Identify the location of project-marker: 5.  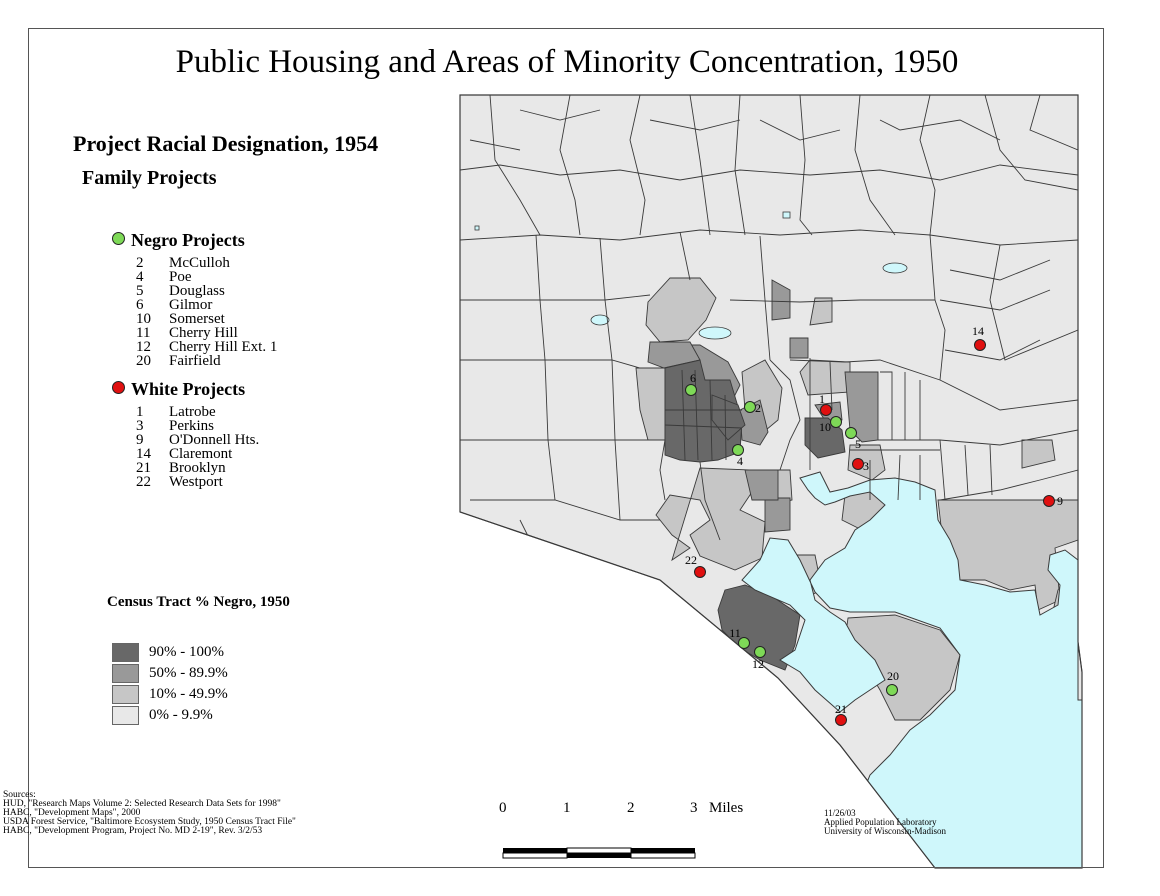
(853, 439).